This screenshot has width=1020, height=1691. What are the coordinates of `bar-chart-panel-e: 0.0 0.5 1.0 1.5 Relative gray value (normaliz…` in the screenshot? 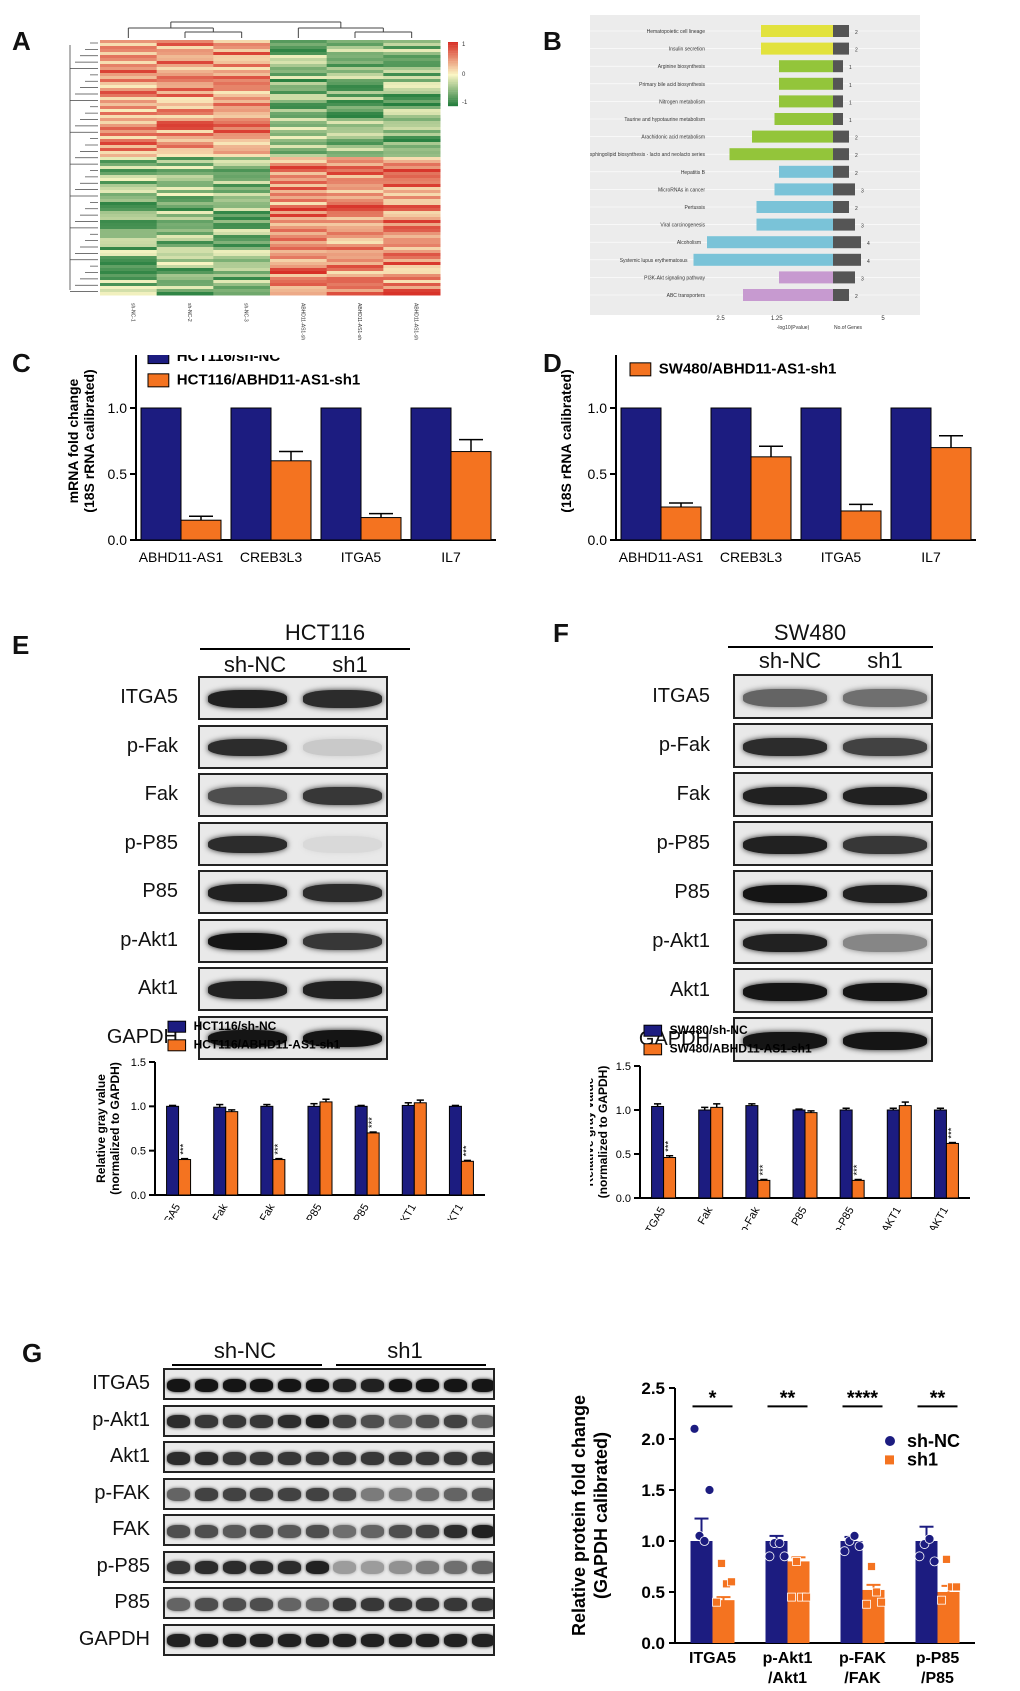 It's located at (289, 1119).